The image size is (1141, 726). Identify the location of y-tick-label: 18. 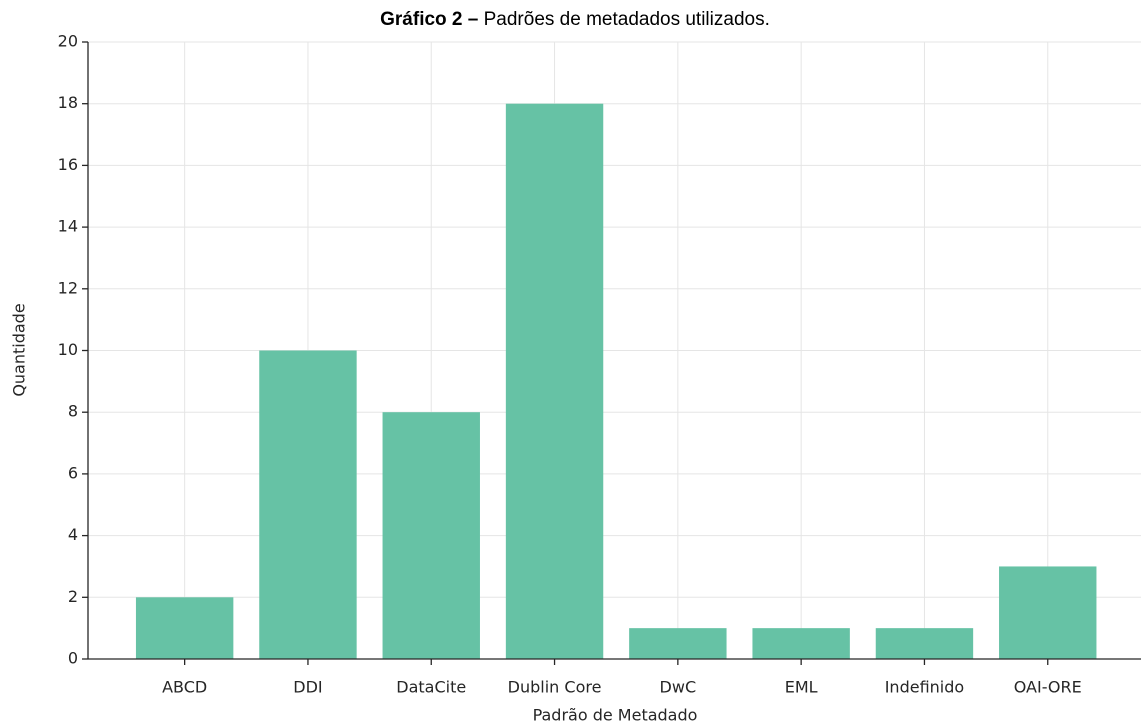
(68, 102).